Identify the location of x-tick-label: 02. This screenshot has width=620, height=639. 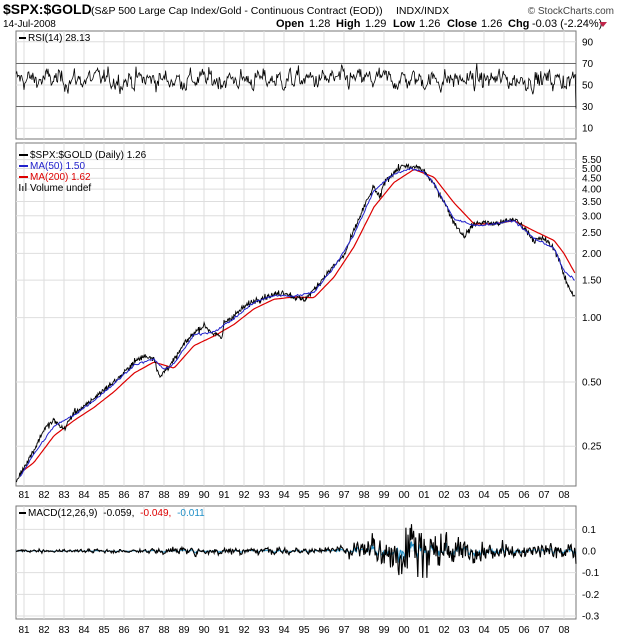
(444, 495).